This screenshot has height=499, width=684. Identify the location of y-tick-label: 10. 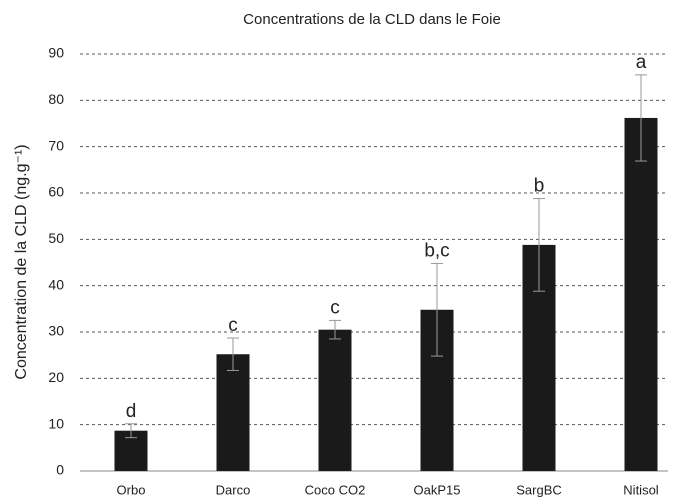
(56, 423).